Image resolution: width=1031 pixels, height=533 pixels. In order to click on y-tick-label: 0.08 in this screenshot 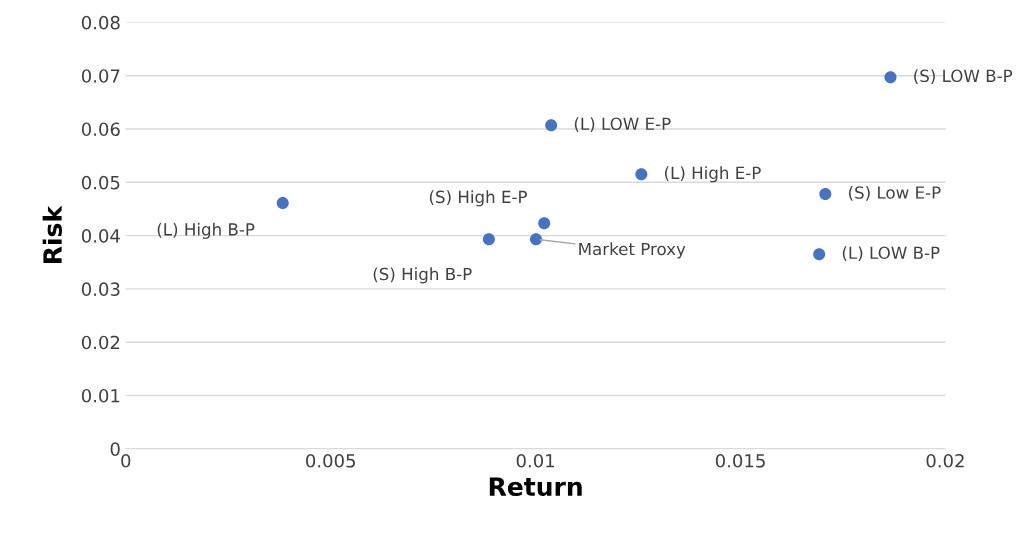, I will do `click(100, 22)`.